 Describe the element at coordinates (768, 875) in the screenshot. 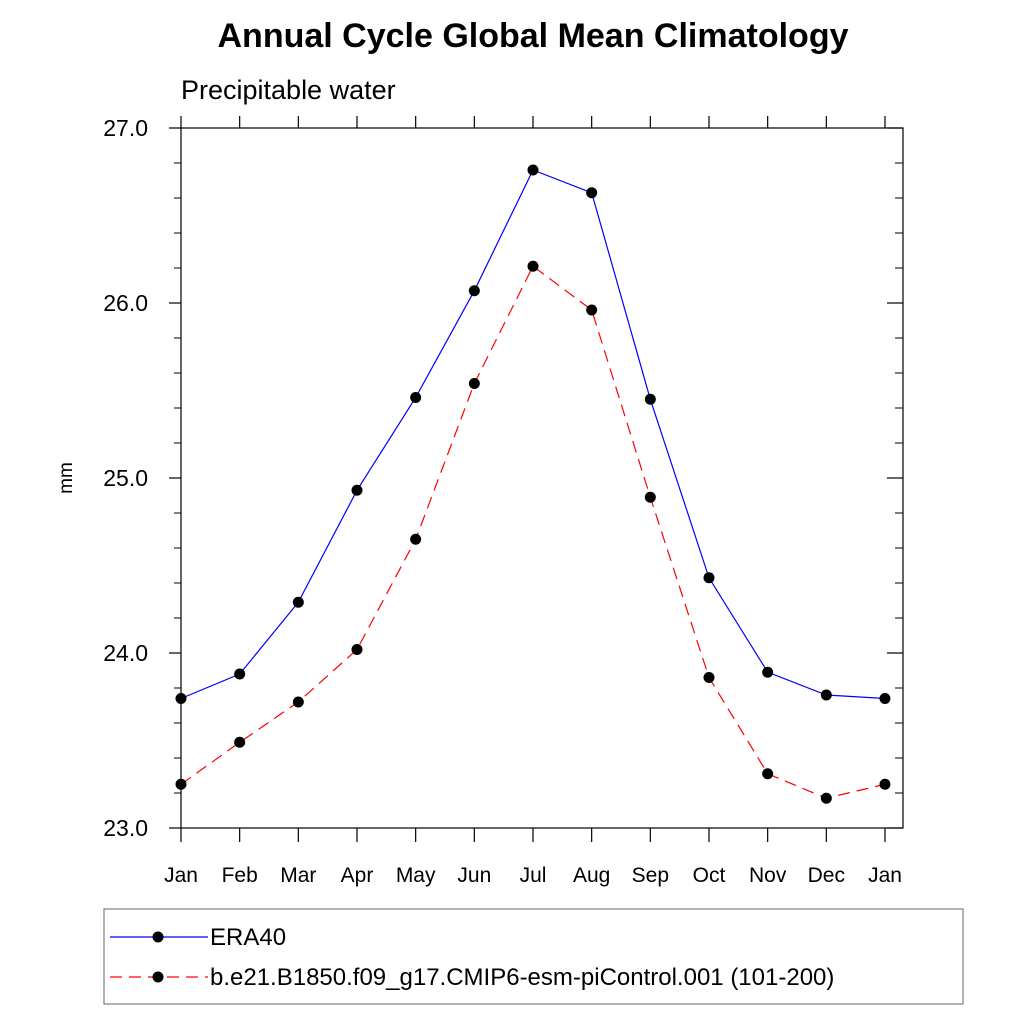

I see `x-tick-label: Nov` at that location.